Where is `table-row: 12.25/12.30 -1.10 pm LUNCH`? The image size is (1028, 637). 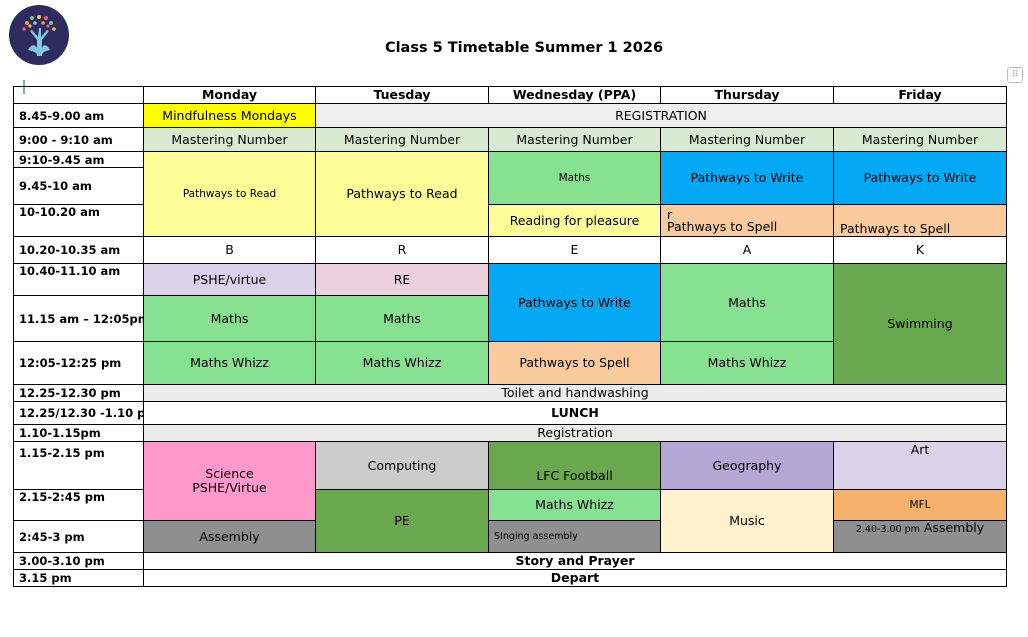
table-row: 12.25/12.30 -1.10 pm LUNCH is located at coordinates (510, 413).